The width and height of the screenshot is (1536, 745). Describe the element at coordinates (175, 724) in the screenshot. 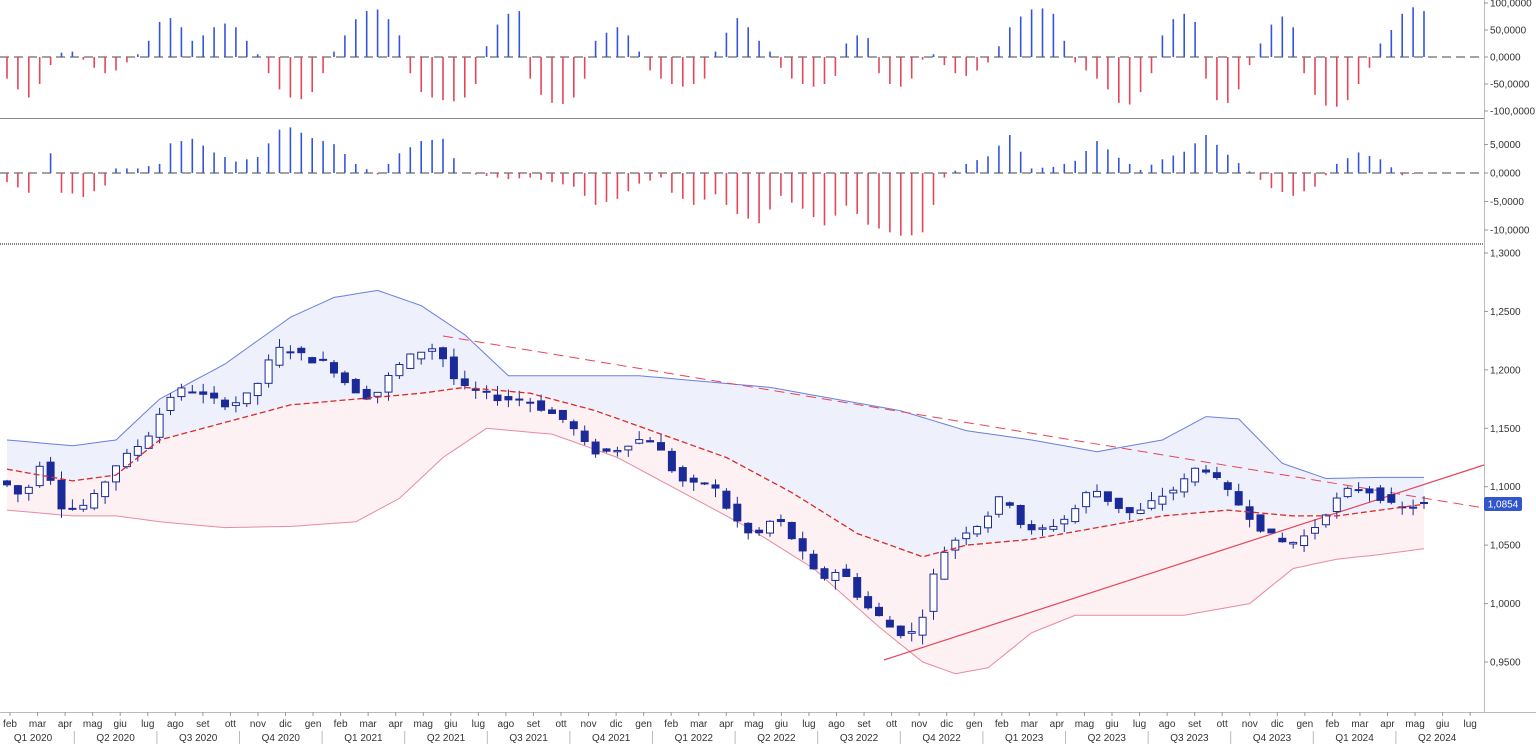

I see `x-month-label: ago` at that location.